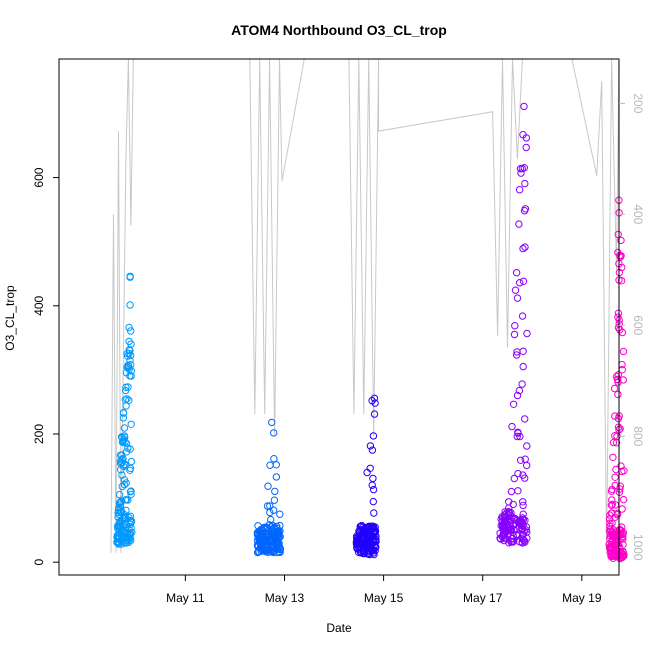 This screenshot has width=650, height=650. What do you see at coordinates (39, 177) in the screenshot?
I see `y-tick-label: 600` at bounding box center [39, 177].